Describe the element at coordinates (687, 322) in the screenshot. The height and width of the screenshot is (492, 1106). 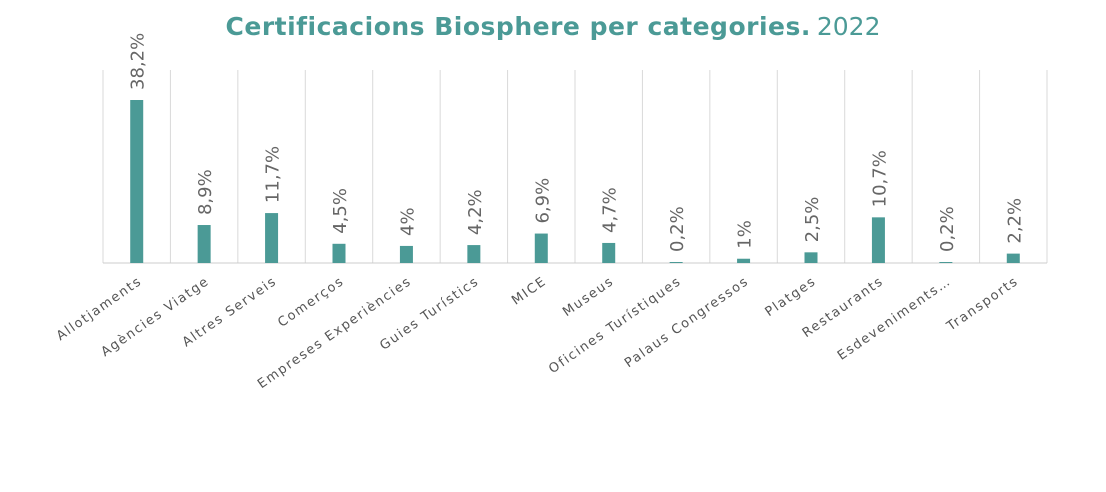
I see `category-label-10: Palaus Congressos` at that location.